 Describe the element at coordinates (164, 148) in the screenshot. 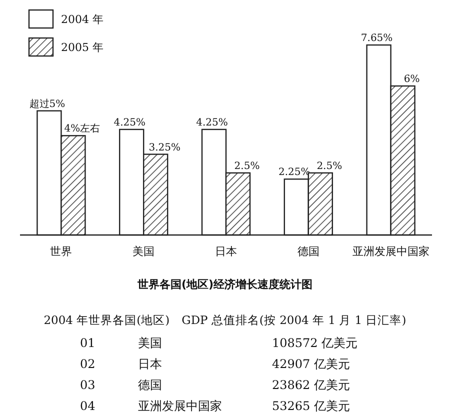

I see `data-label: 3.25%` at that location.